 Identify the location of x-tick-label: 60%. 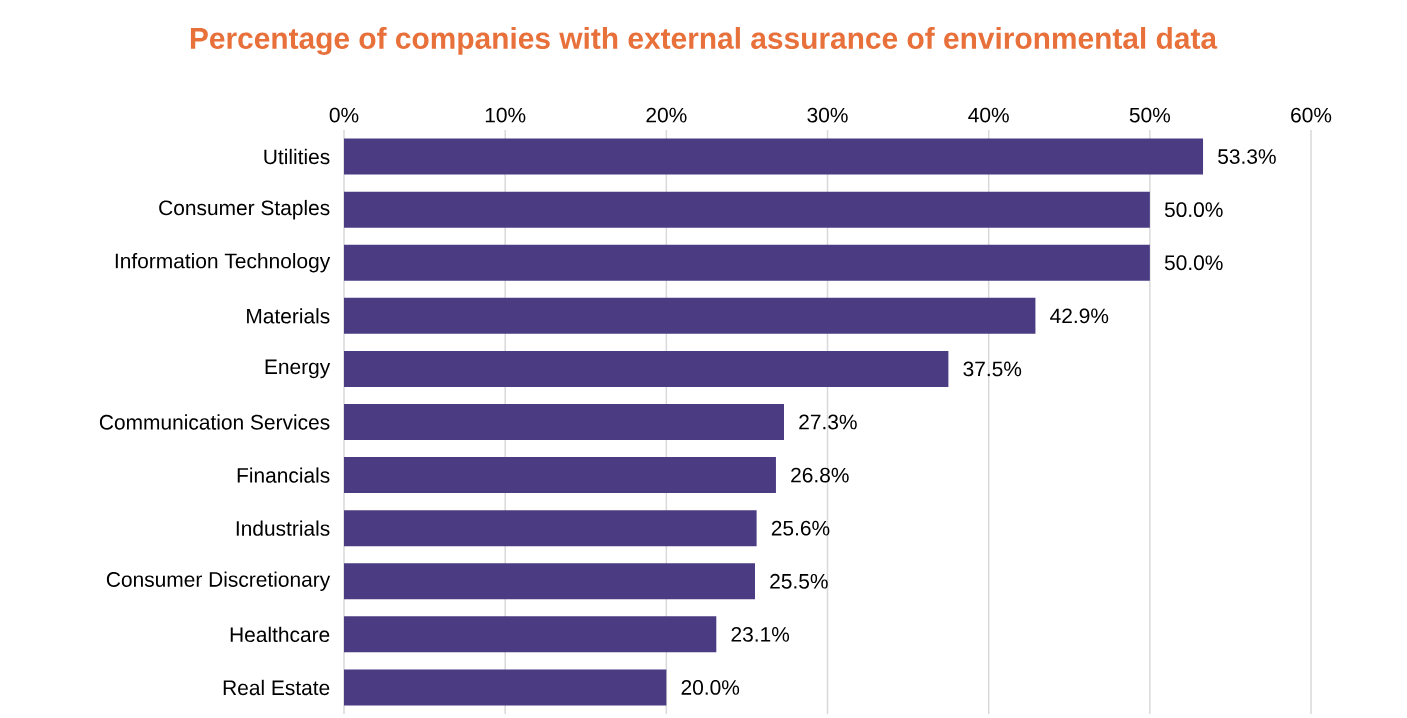
(1311, 115).